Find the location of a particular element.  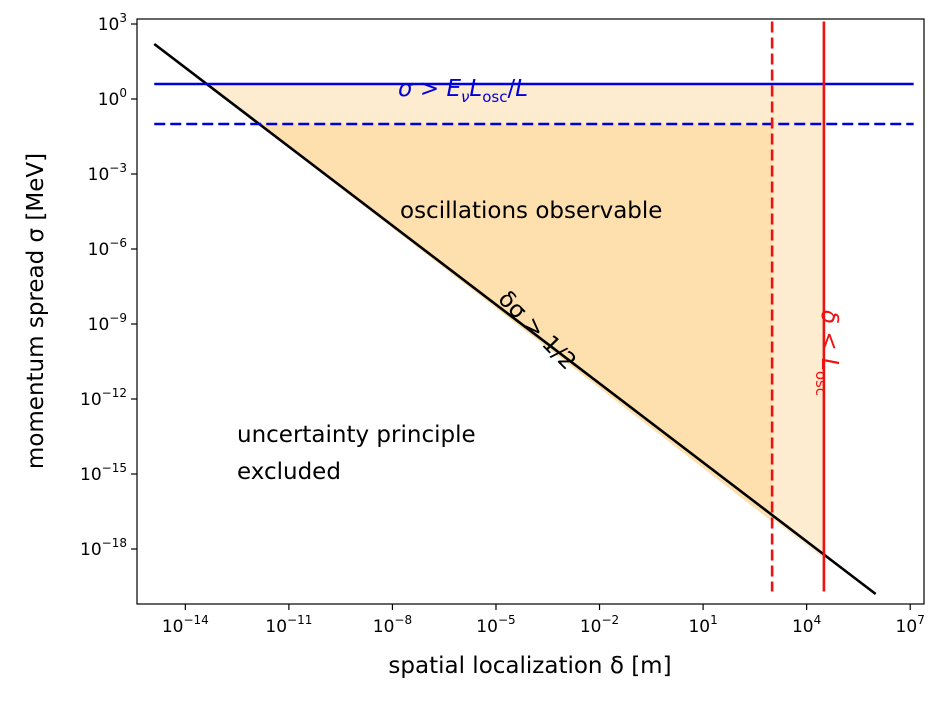

x-tick-label: 10⁷ is located at coordinates (910, 625).